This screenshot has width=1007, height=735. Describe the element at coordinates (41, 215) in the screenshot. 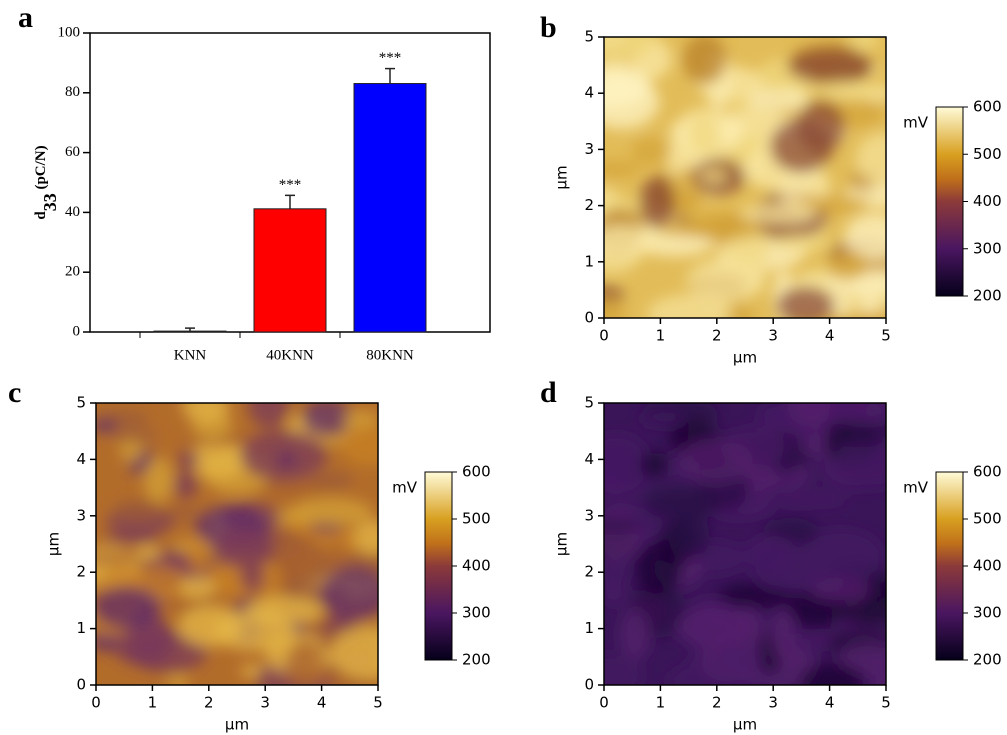

I see `y-axis-label-part: d` at that location.